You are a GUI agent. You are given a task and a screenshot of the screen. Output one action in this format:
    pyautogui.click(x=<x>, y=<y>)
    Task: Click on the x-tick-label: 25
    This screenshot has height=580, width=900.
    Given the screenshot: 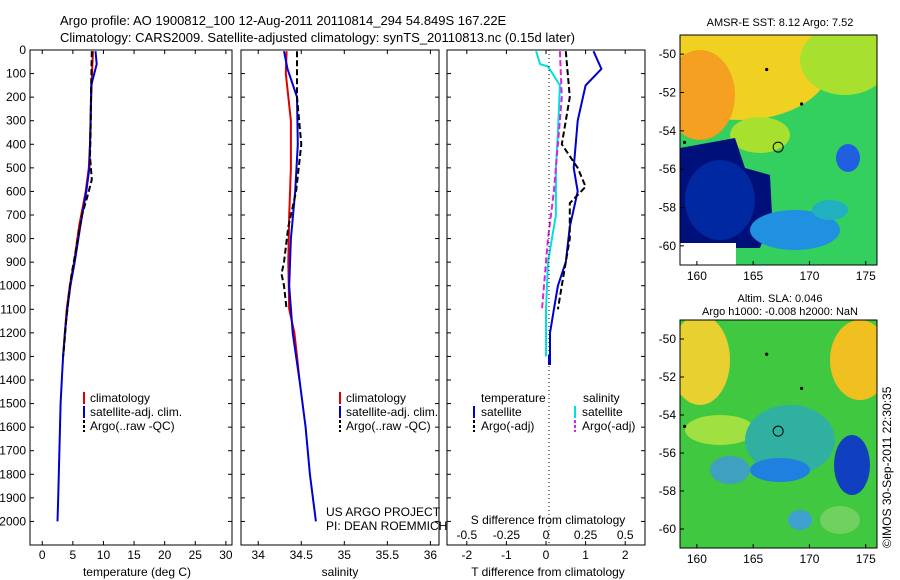 What is the action you would take?
    pyautogui.click(x=196, y=555)
    